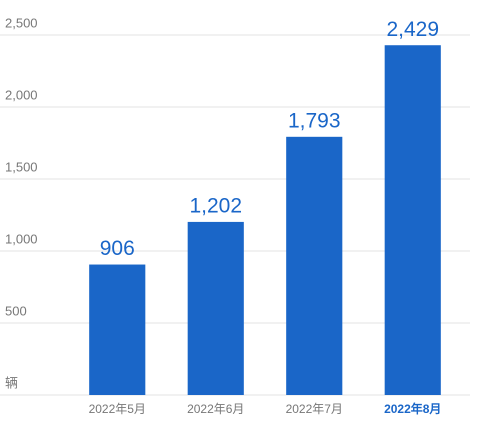 The image size is (480, 421). Describe the element at coordinates (314, 120) in the screenshot. I see `value-label: 1,793` at that location.